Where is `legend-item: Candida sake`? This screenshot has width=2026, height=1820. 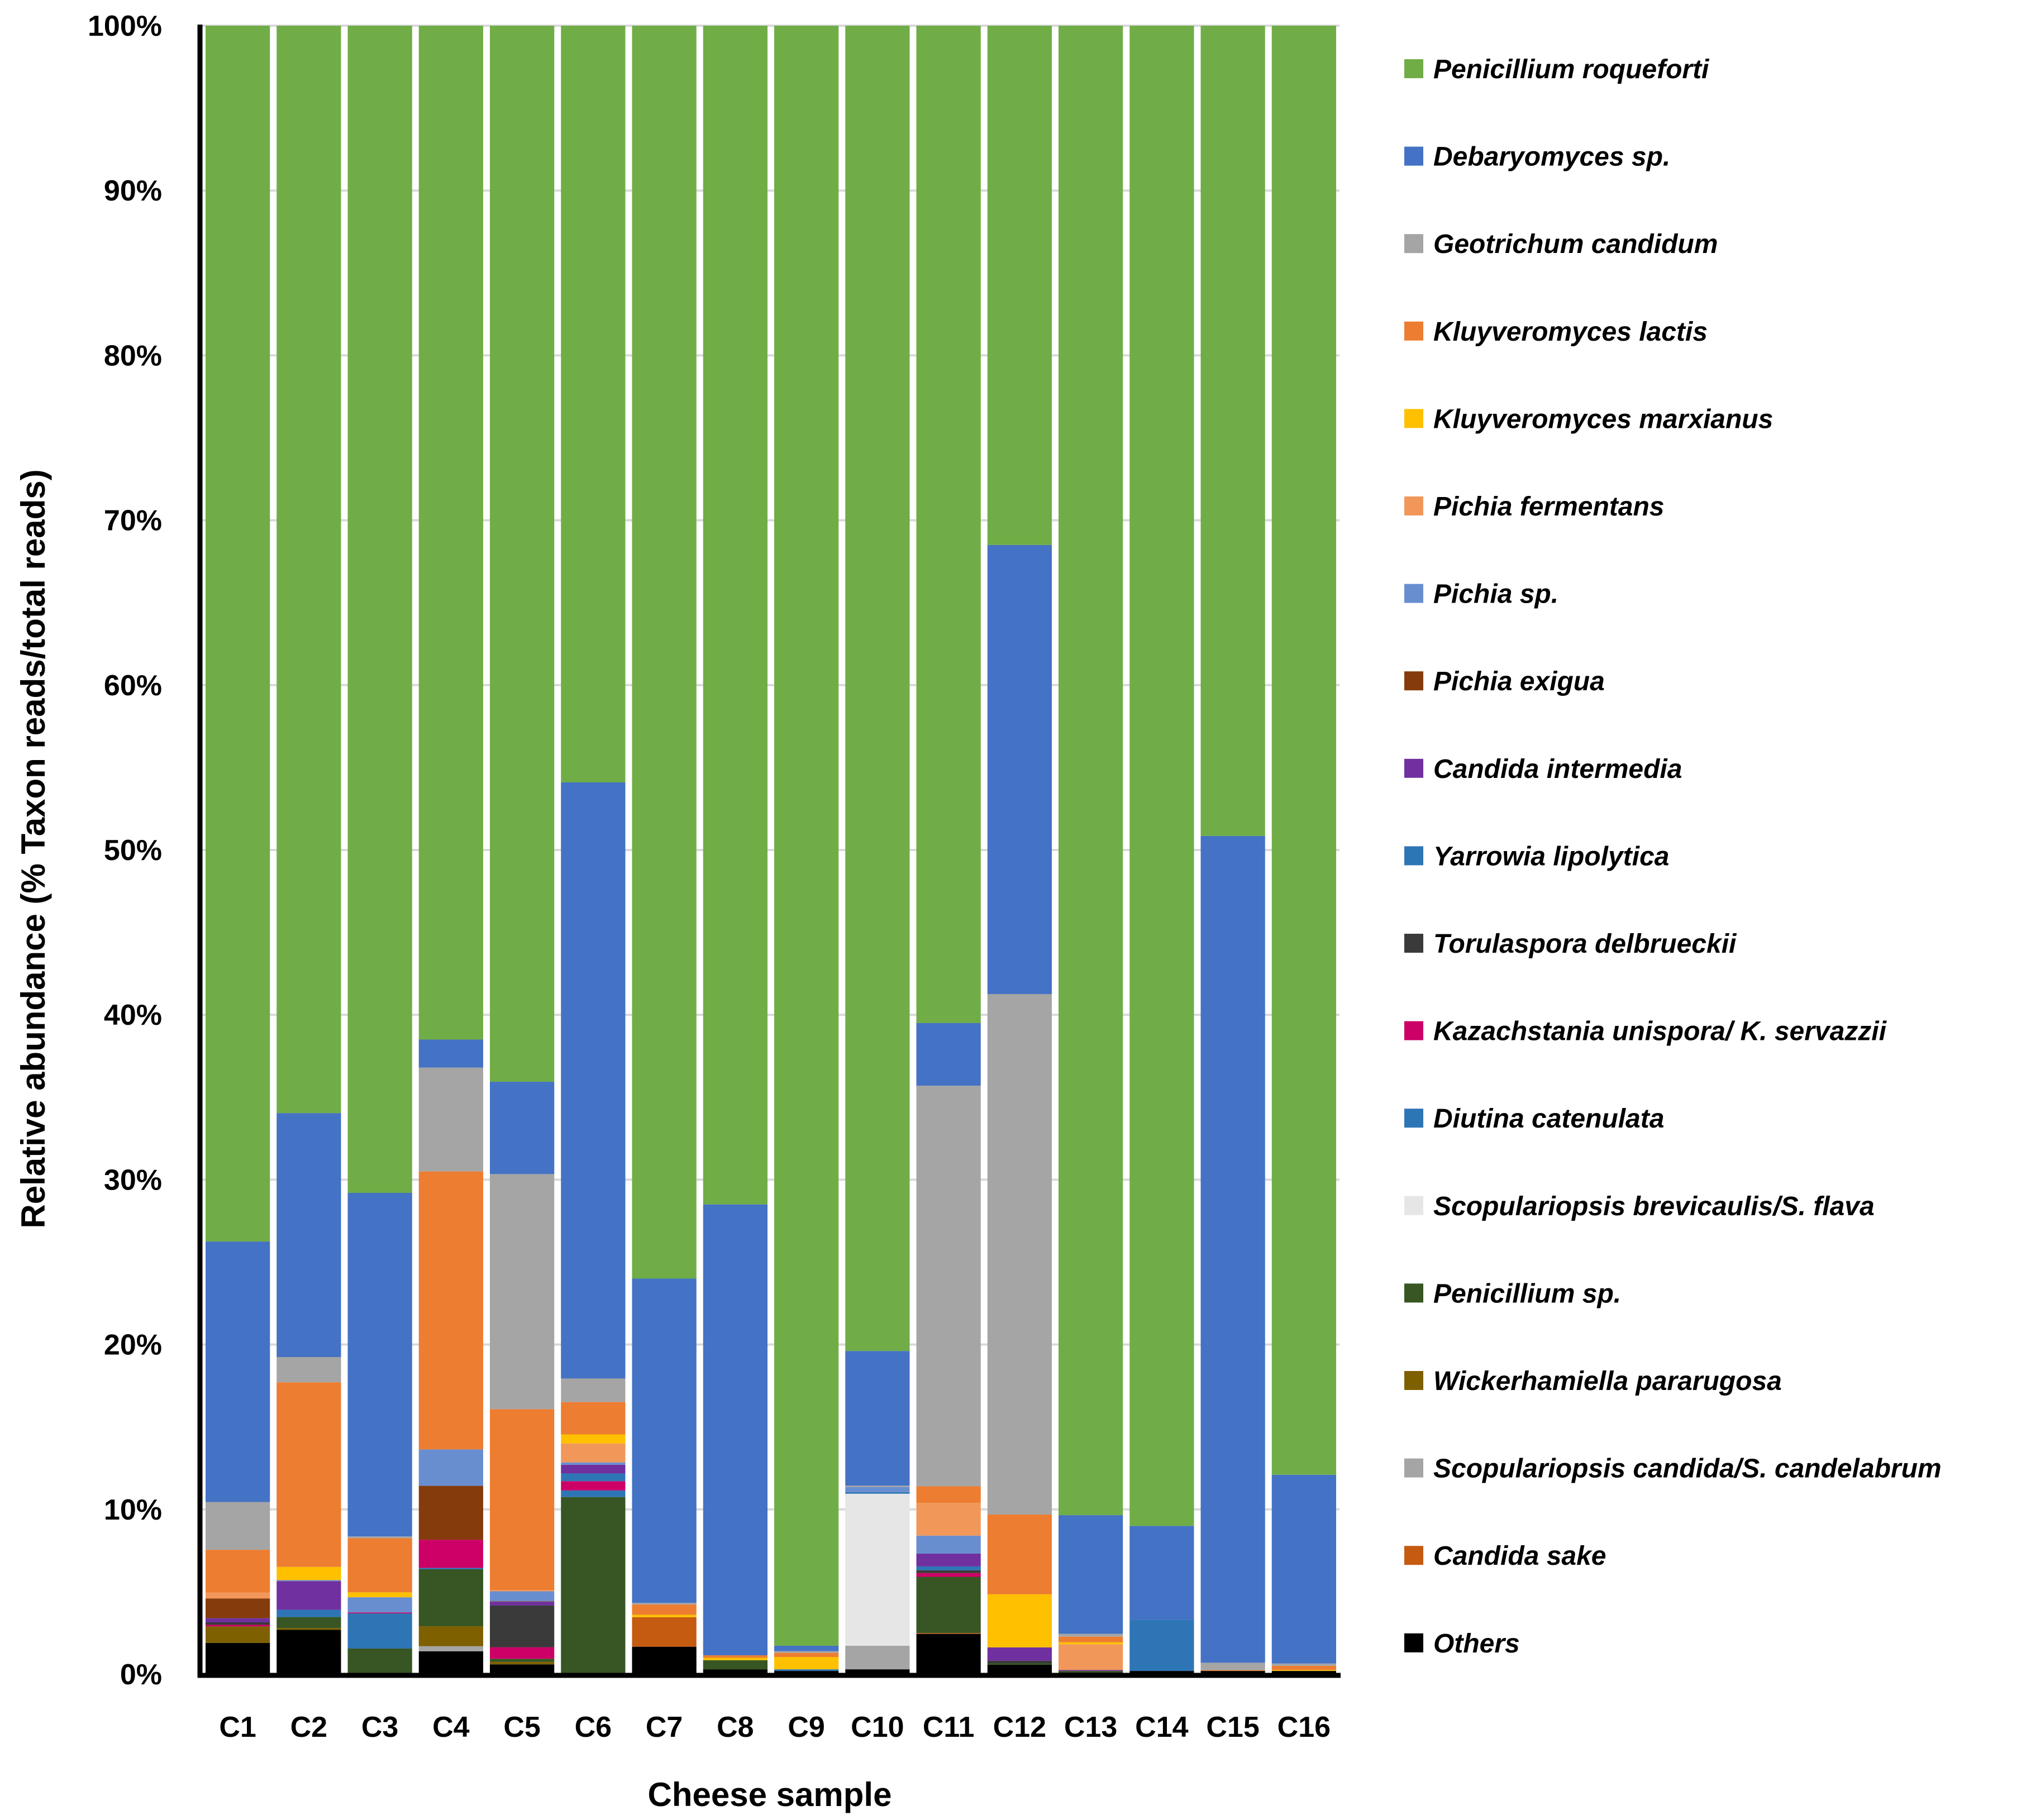
legend-item: Candida sake is located at coordinates (1505, 1556).